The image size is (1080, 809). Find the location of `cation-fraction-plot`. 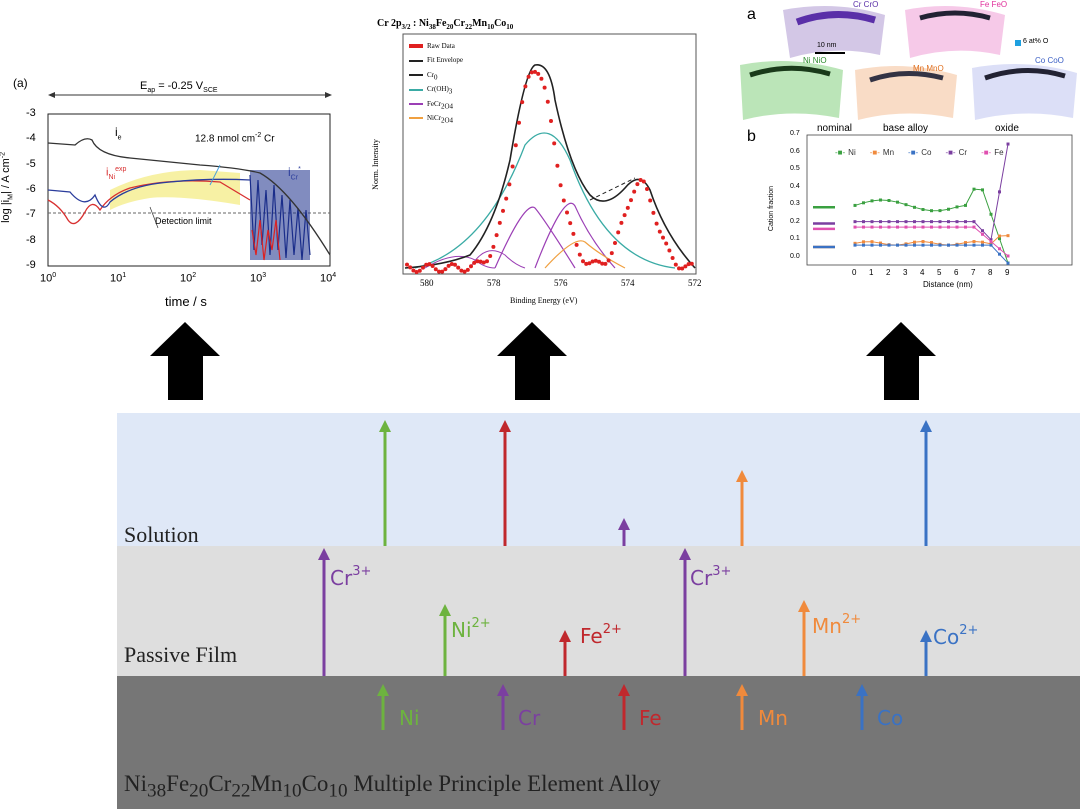

cation-fraction-plot is located at coordinates (939, 200).